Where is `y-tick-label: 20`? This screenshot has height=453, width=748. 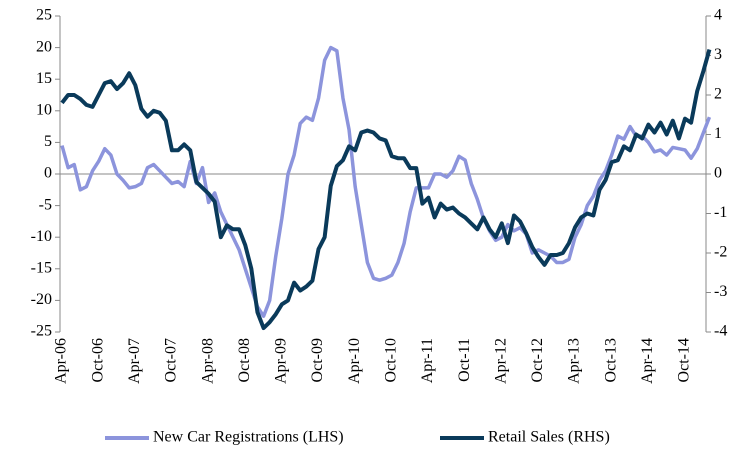
y-tick-label: 20 is located at coordinates (44, 46).